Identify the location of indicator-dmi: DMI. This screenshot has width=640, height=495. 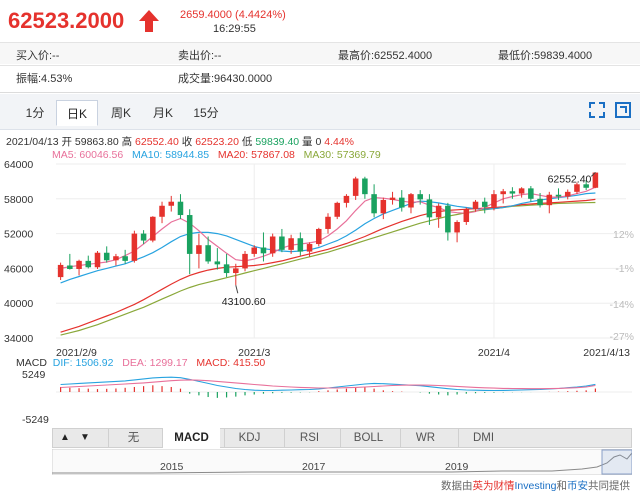
(483, 438).